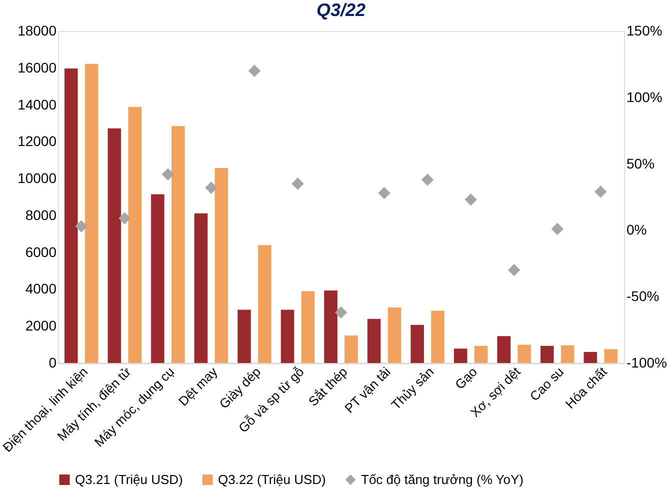  Describe the element at coordinates (37, 104) in the screenshot. I see `y-tick-label: 14000` at that location.